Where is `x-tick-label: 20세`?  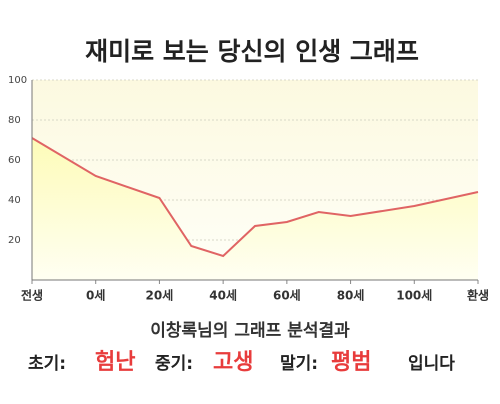 x-tick-label: 20세 is located at coordinates (160, 295).